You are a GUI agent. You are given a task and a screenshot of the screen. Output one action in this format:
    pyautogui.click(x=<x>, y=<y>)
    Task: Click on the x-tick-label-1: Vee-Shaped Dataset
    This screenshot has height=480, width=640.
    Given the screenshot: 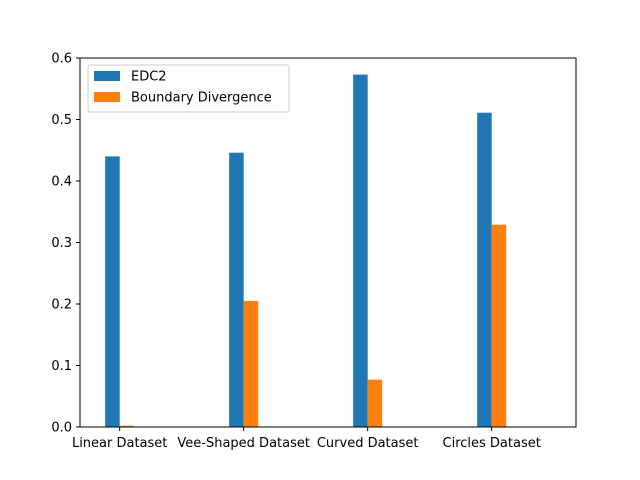 What is the action you would take?
    pyautogui.click(x=243, y=443)
    